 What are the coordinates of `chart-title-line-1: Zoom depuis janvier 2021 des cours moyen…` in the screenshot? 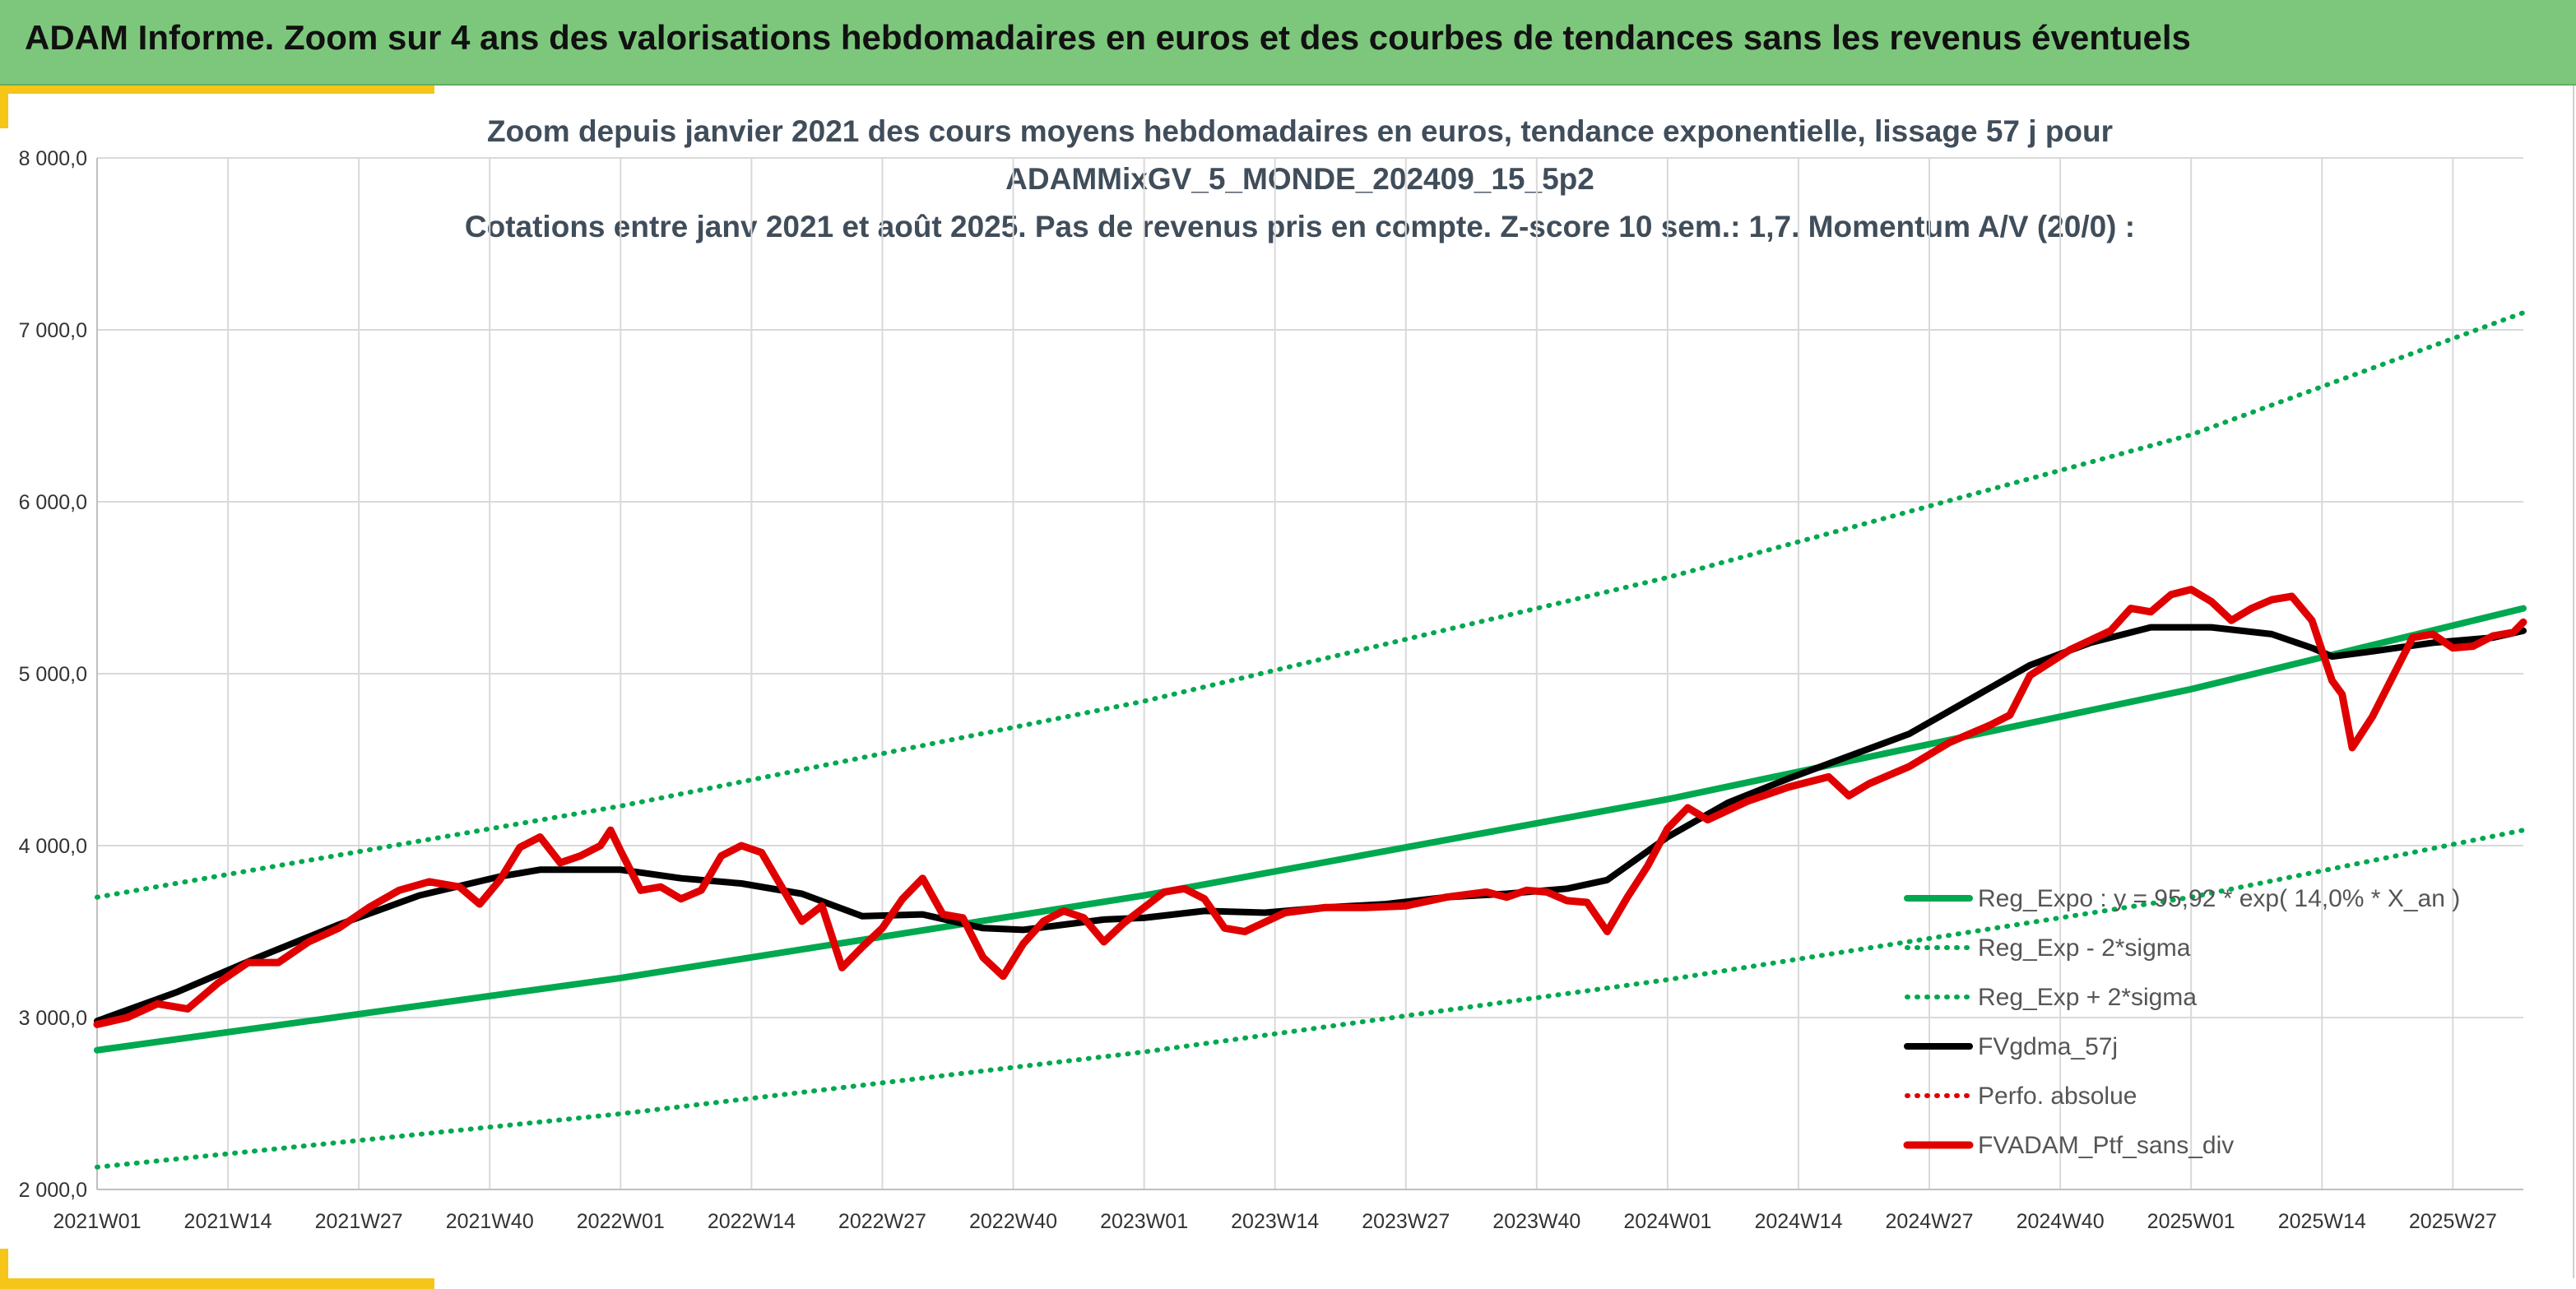 It's located at (1300, 131).